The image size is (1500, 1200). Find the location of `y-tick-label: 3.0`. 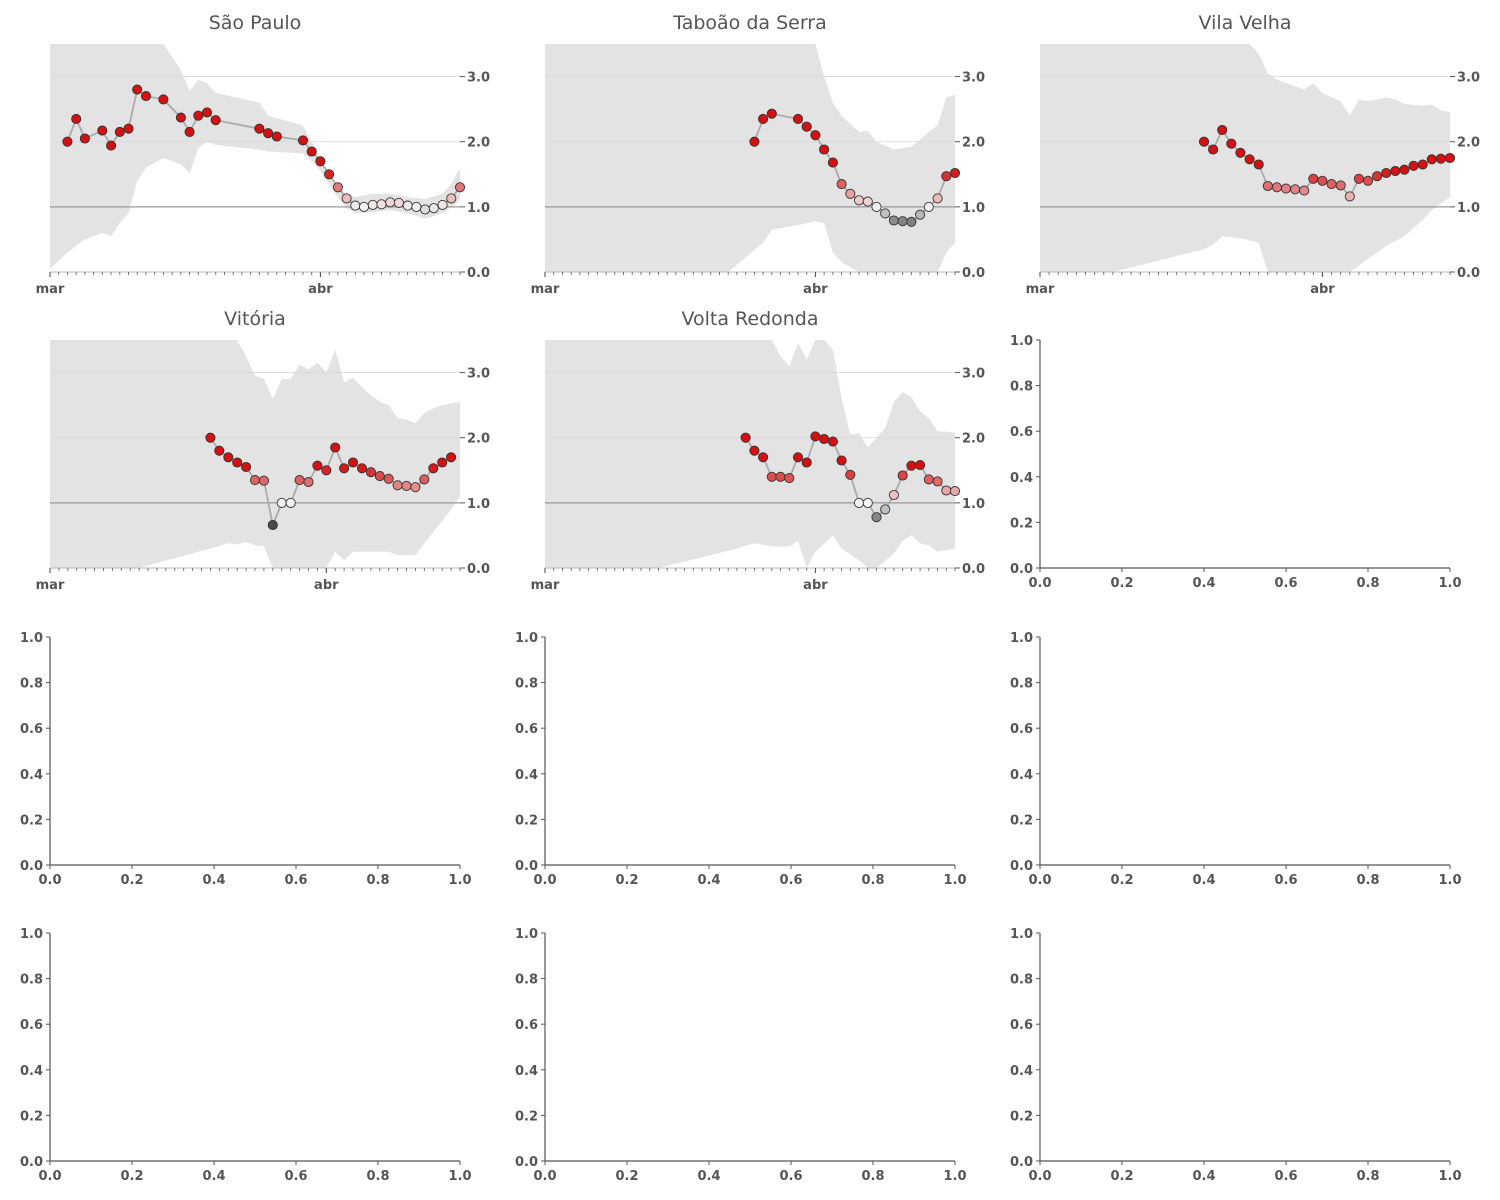

y-tick-label: 3.0 is located at coordinates (973, 78).